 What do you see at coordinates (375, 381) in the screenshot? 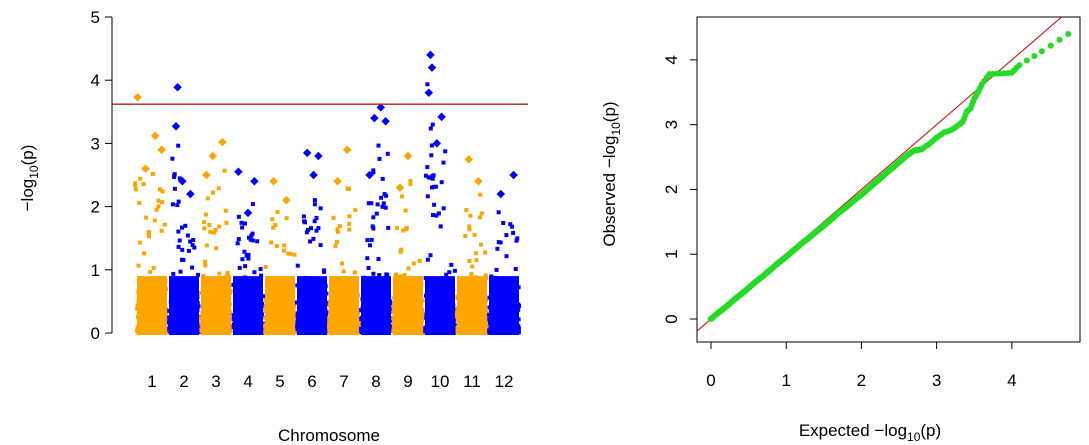
I see `chromosome-tick-label: 8` at bounding box center [375, 381].